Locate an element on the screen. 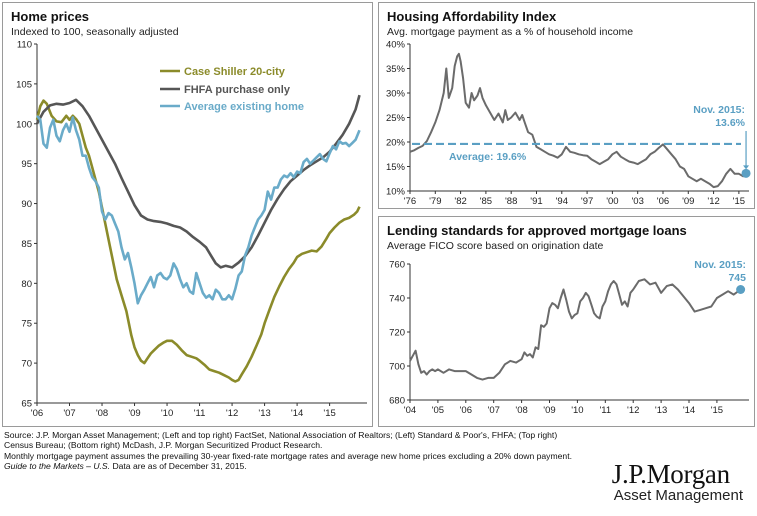  x-tick-label: '76 is located at coordinates (410, 201).